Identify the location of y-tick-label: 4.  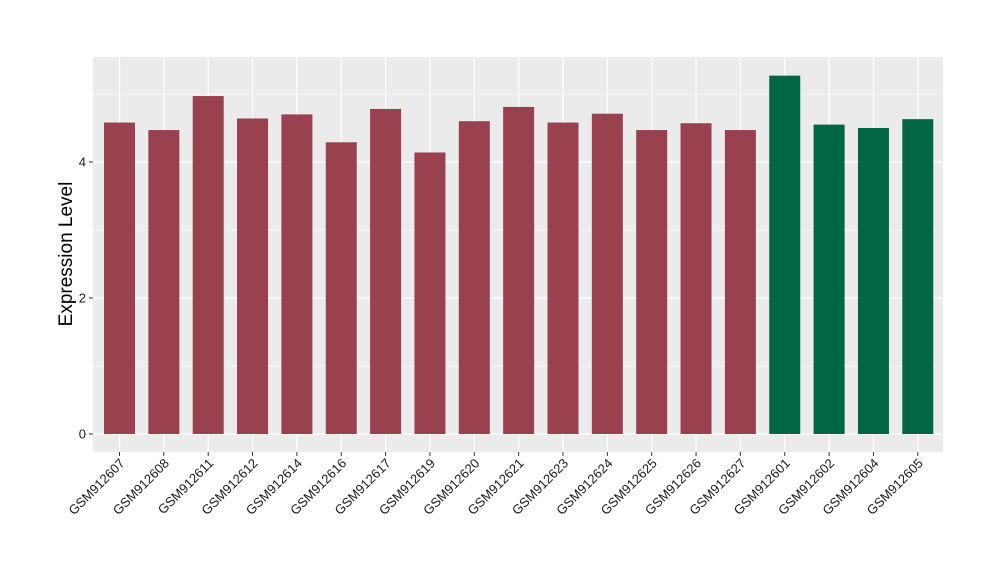
(82, 162).